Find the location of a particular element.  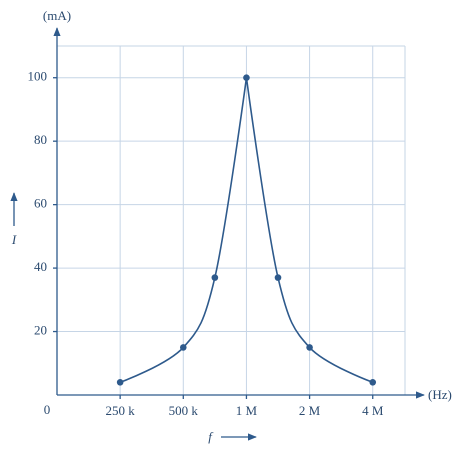

y-tick-label: 40 is located at coordinates (40, 266).